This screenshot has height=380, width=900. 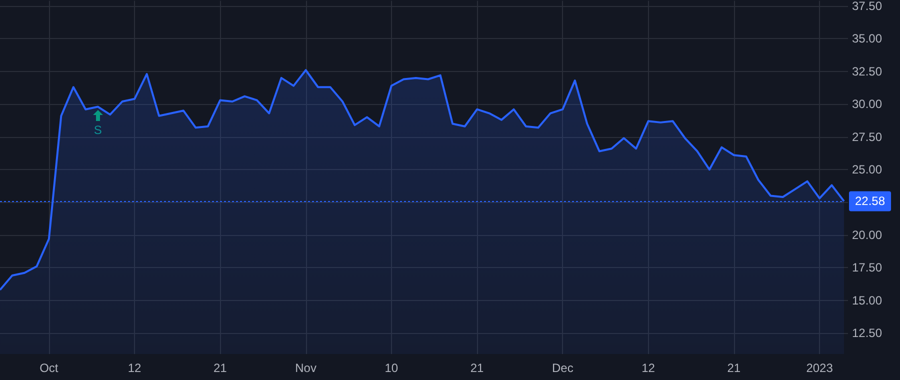 What do you see at coordinates (98, 130) in the screenshot?
I see `annotation: S` at bounding box center [98, 130].